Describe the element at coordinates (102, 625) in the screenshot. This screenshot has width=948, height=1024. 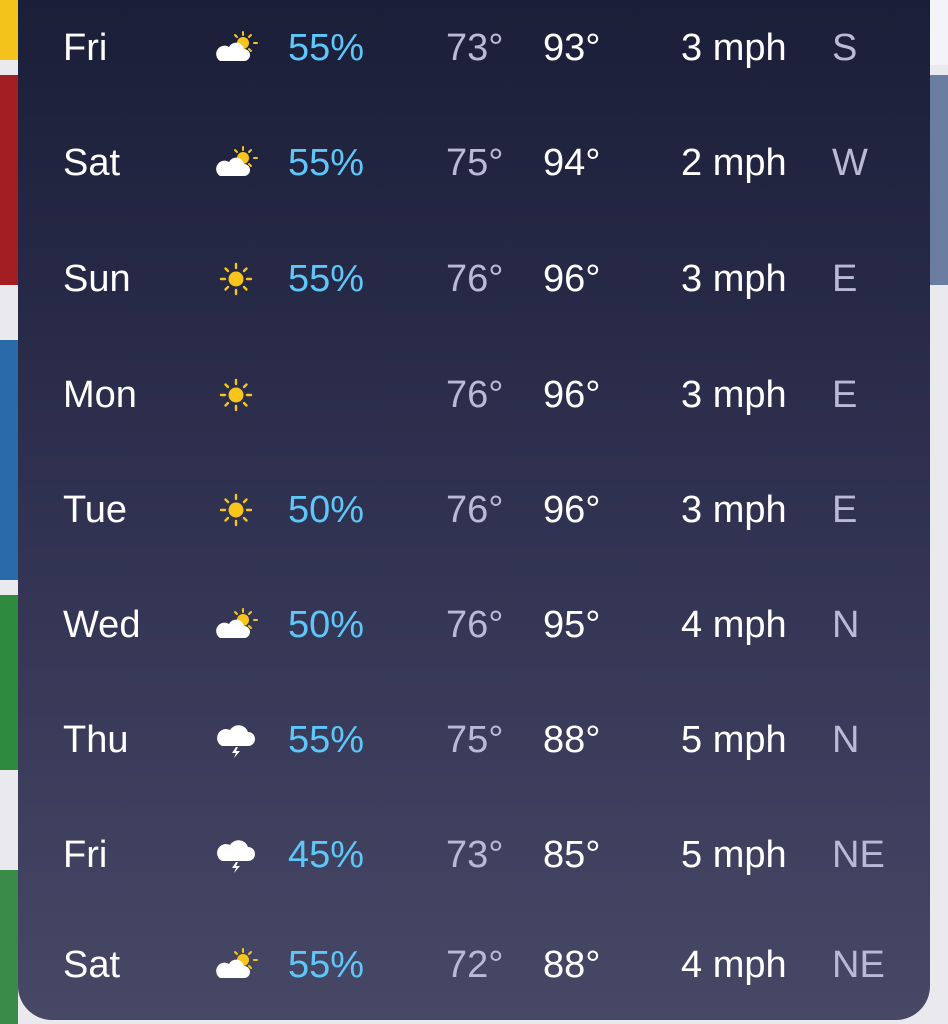
I see `day: Wed` at that location.